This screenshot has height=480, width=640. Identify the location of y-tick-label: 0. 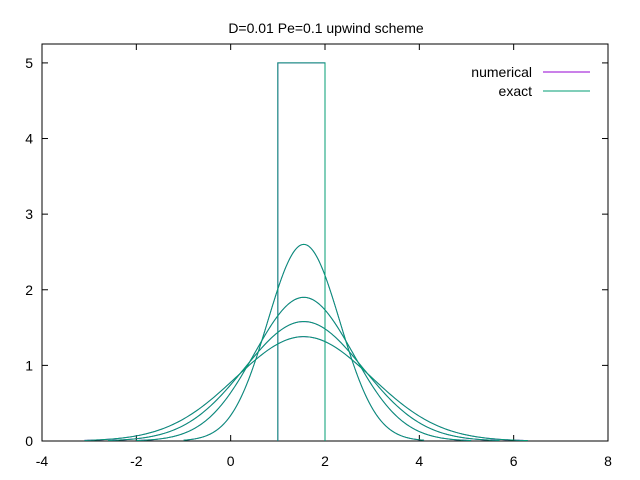
(29, 441).